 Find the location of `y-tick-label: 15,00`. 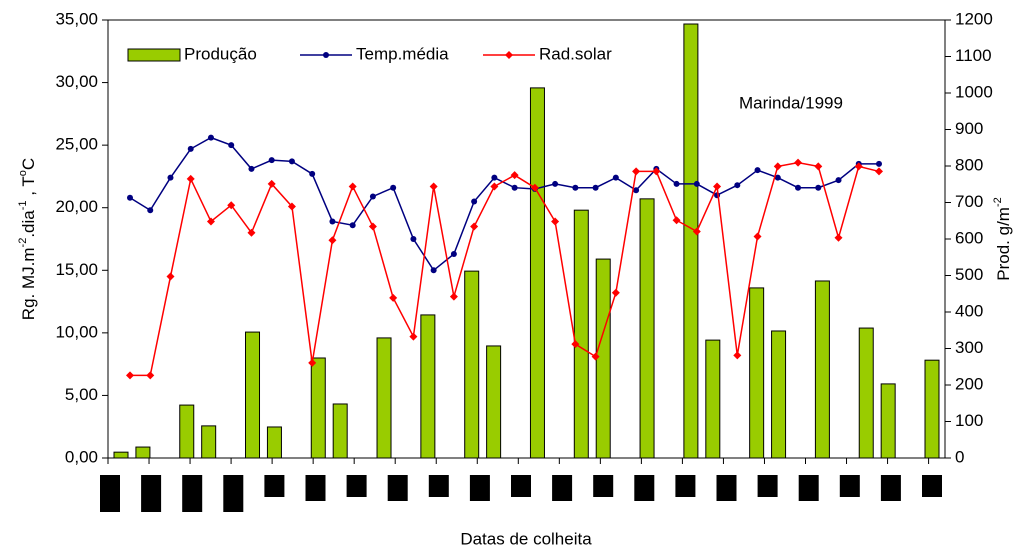

y-tick-label: 15,00 is located at coordinates (76, 269).